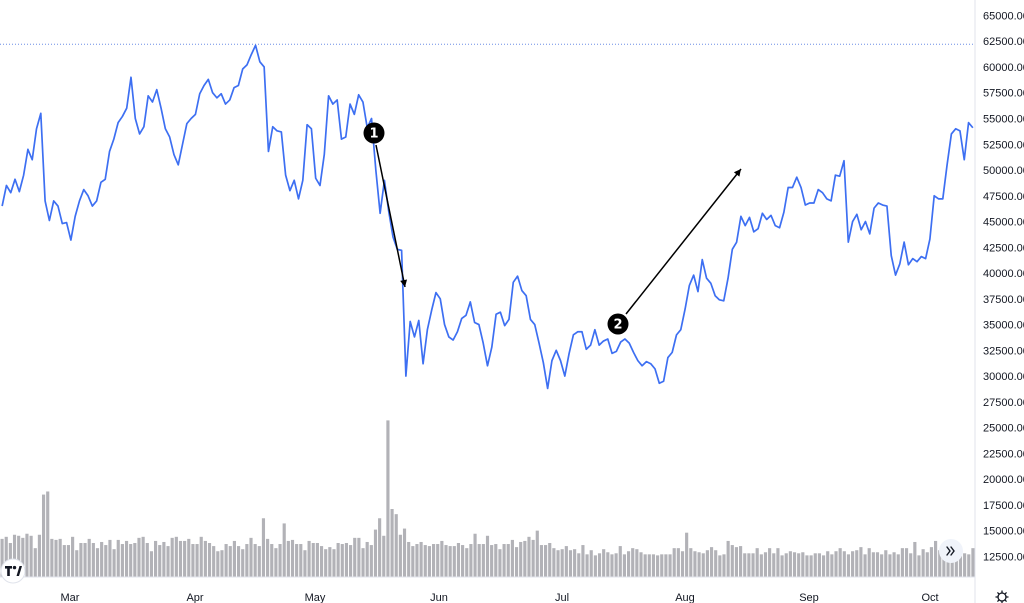 The width and height of the screenshot is (1024, 603). I want to click on scroll-right-button, so click(951, 551).